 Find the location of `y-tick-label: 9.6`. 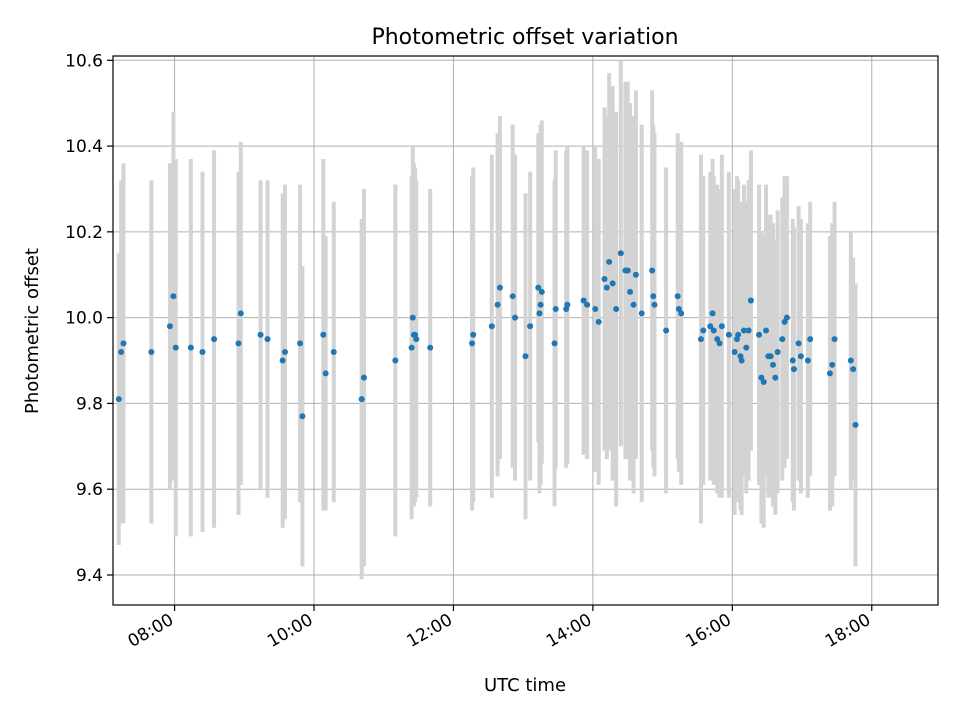

y-tick-label: 9.6 is located at coordinates (89, 490).